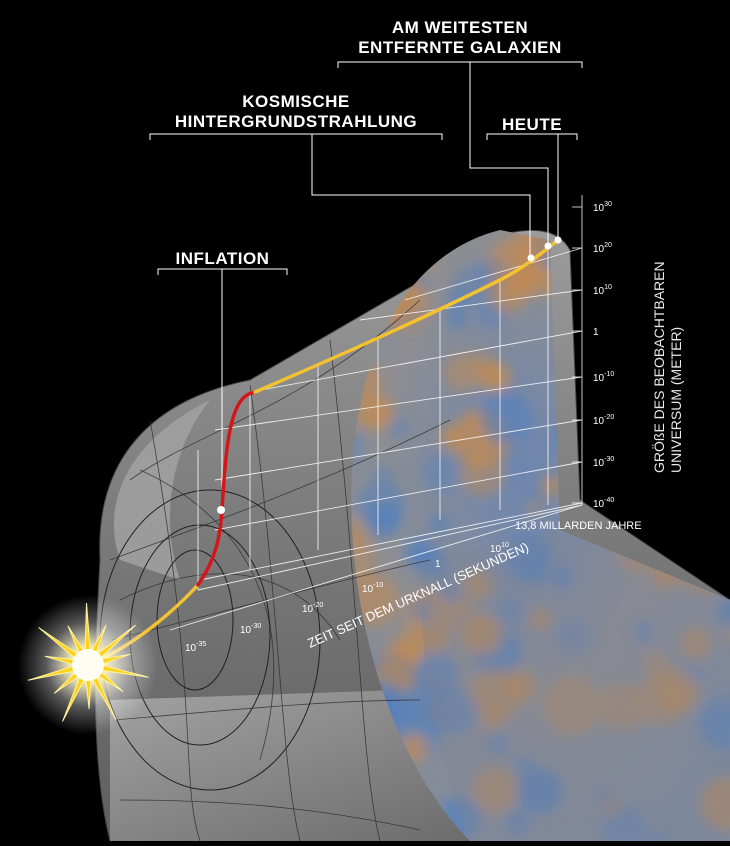  What do you see at coordinates (532, 137) in the screenshot?
I see `today-bracket` at bounding box center [532, 137].